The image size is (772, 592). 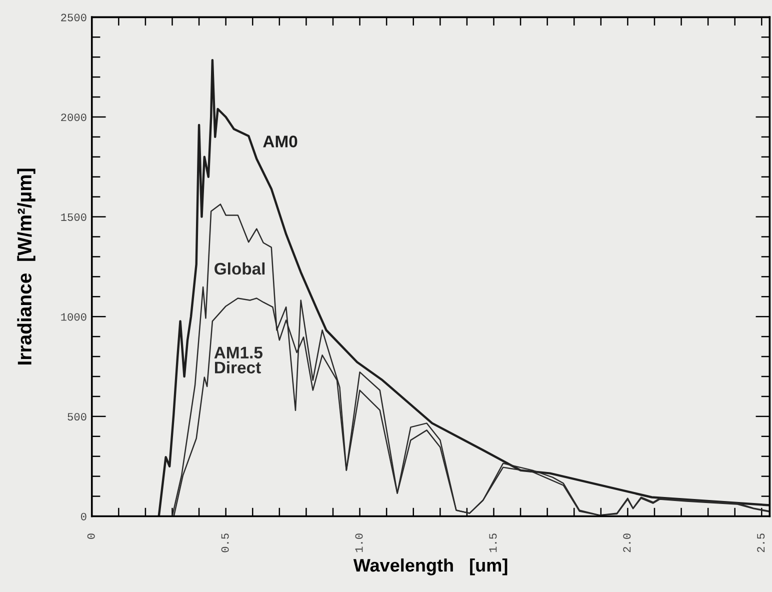 I want to click on x-tick-label: 0.5, so click(x=225, y=543).